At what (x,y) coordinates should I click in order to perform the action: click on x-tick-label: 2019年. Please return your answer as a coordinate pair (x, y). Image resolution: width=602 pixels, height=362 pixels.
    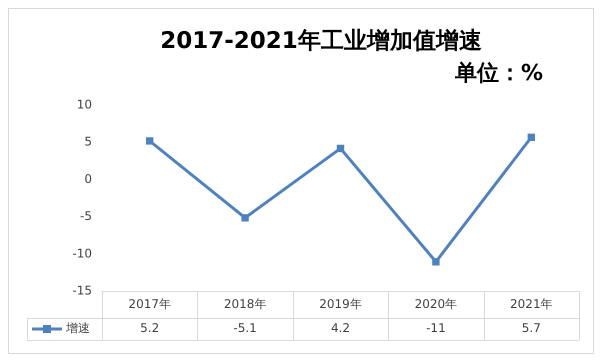
    Looking at the image, I should click on (340, 303).